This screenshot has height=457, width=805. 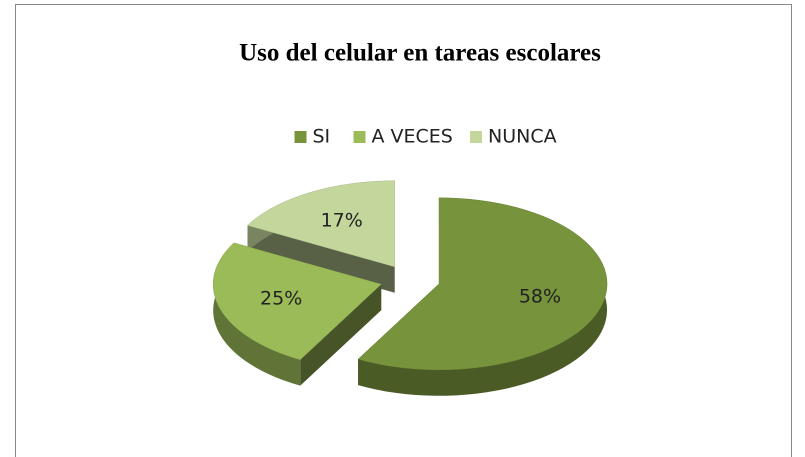 I want to click on legend-label: SI, so click(x=322, y=137).